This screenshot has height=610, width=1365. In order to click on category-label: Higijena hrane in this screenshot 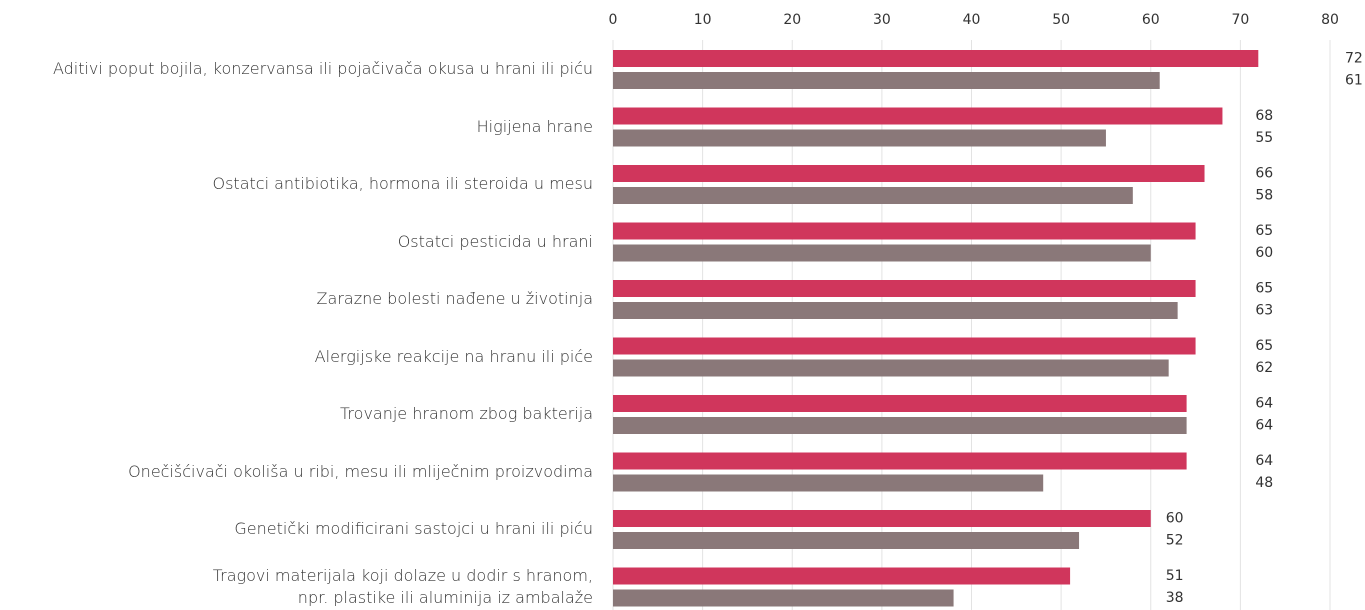, I will do `click(534, 126)`.